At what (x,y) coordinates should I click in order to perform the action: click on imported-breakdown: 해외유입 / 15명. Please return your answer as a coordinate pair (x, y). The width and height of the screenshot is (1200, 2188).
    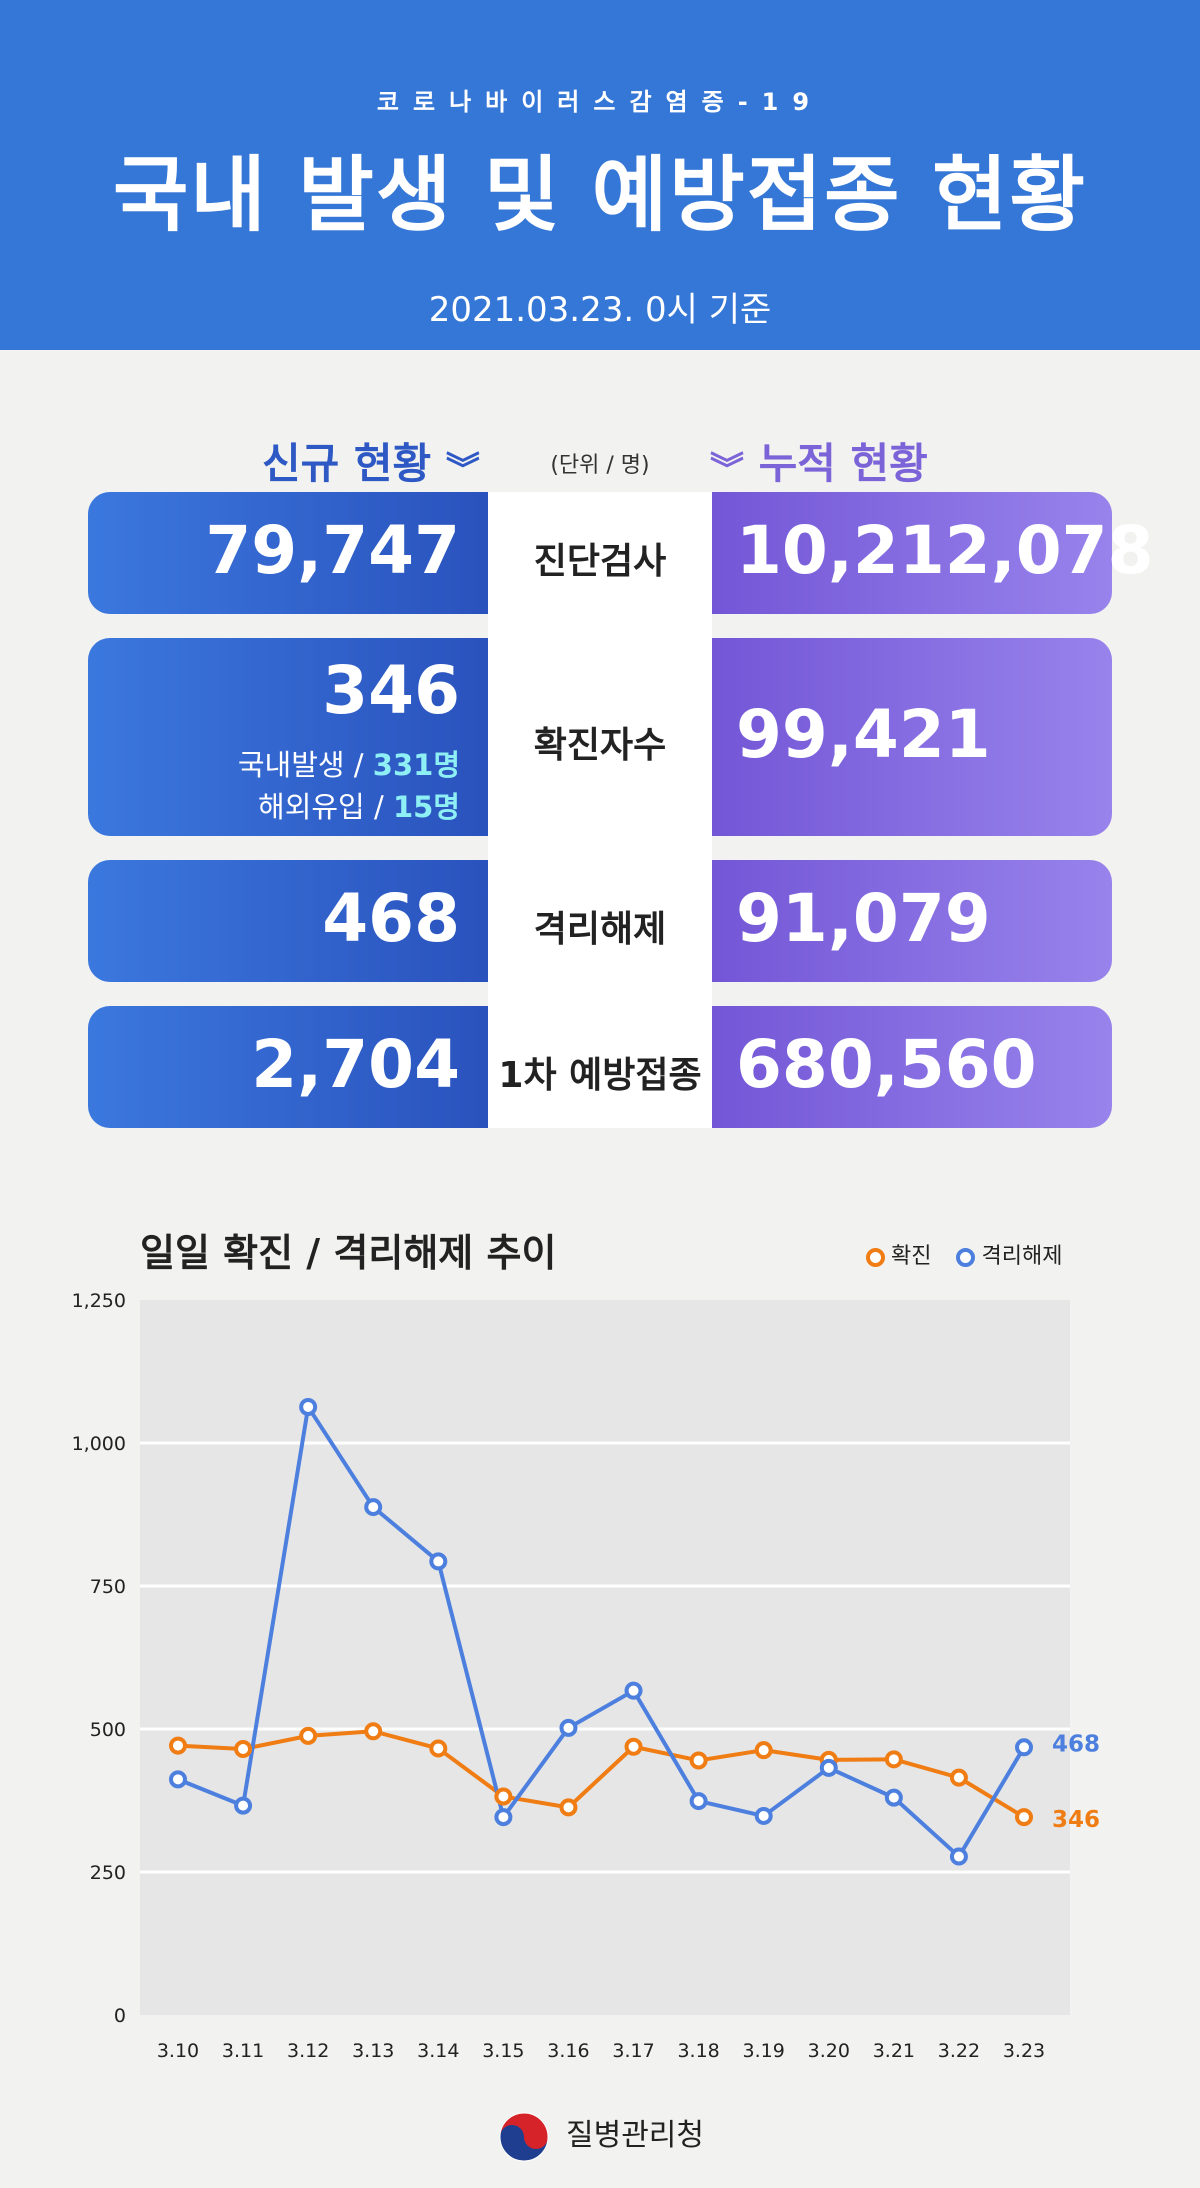
    Looking at the image, I should click on (359, 805).